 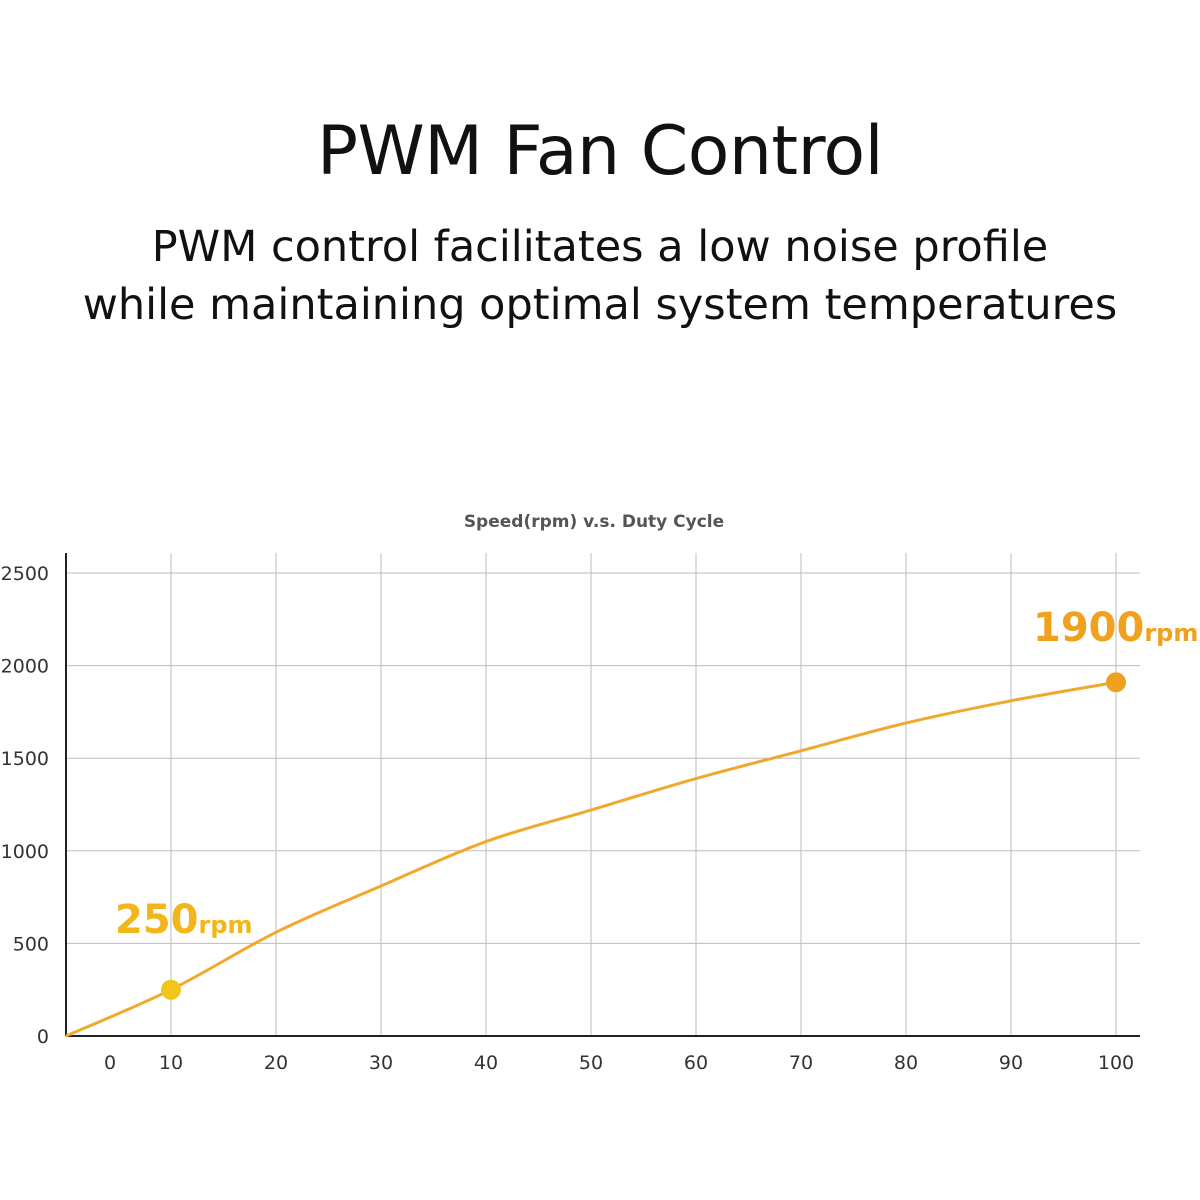 What do you see at coordinates (591, 1063) in the screenshot?
I see `x-tick-label: 50` at bounding box center [591, 1063].